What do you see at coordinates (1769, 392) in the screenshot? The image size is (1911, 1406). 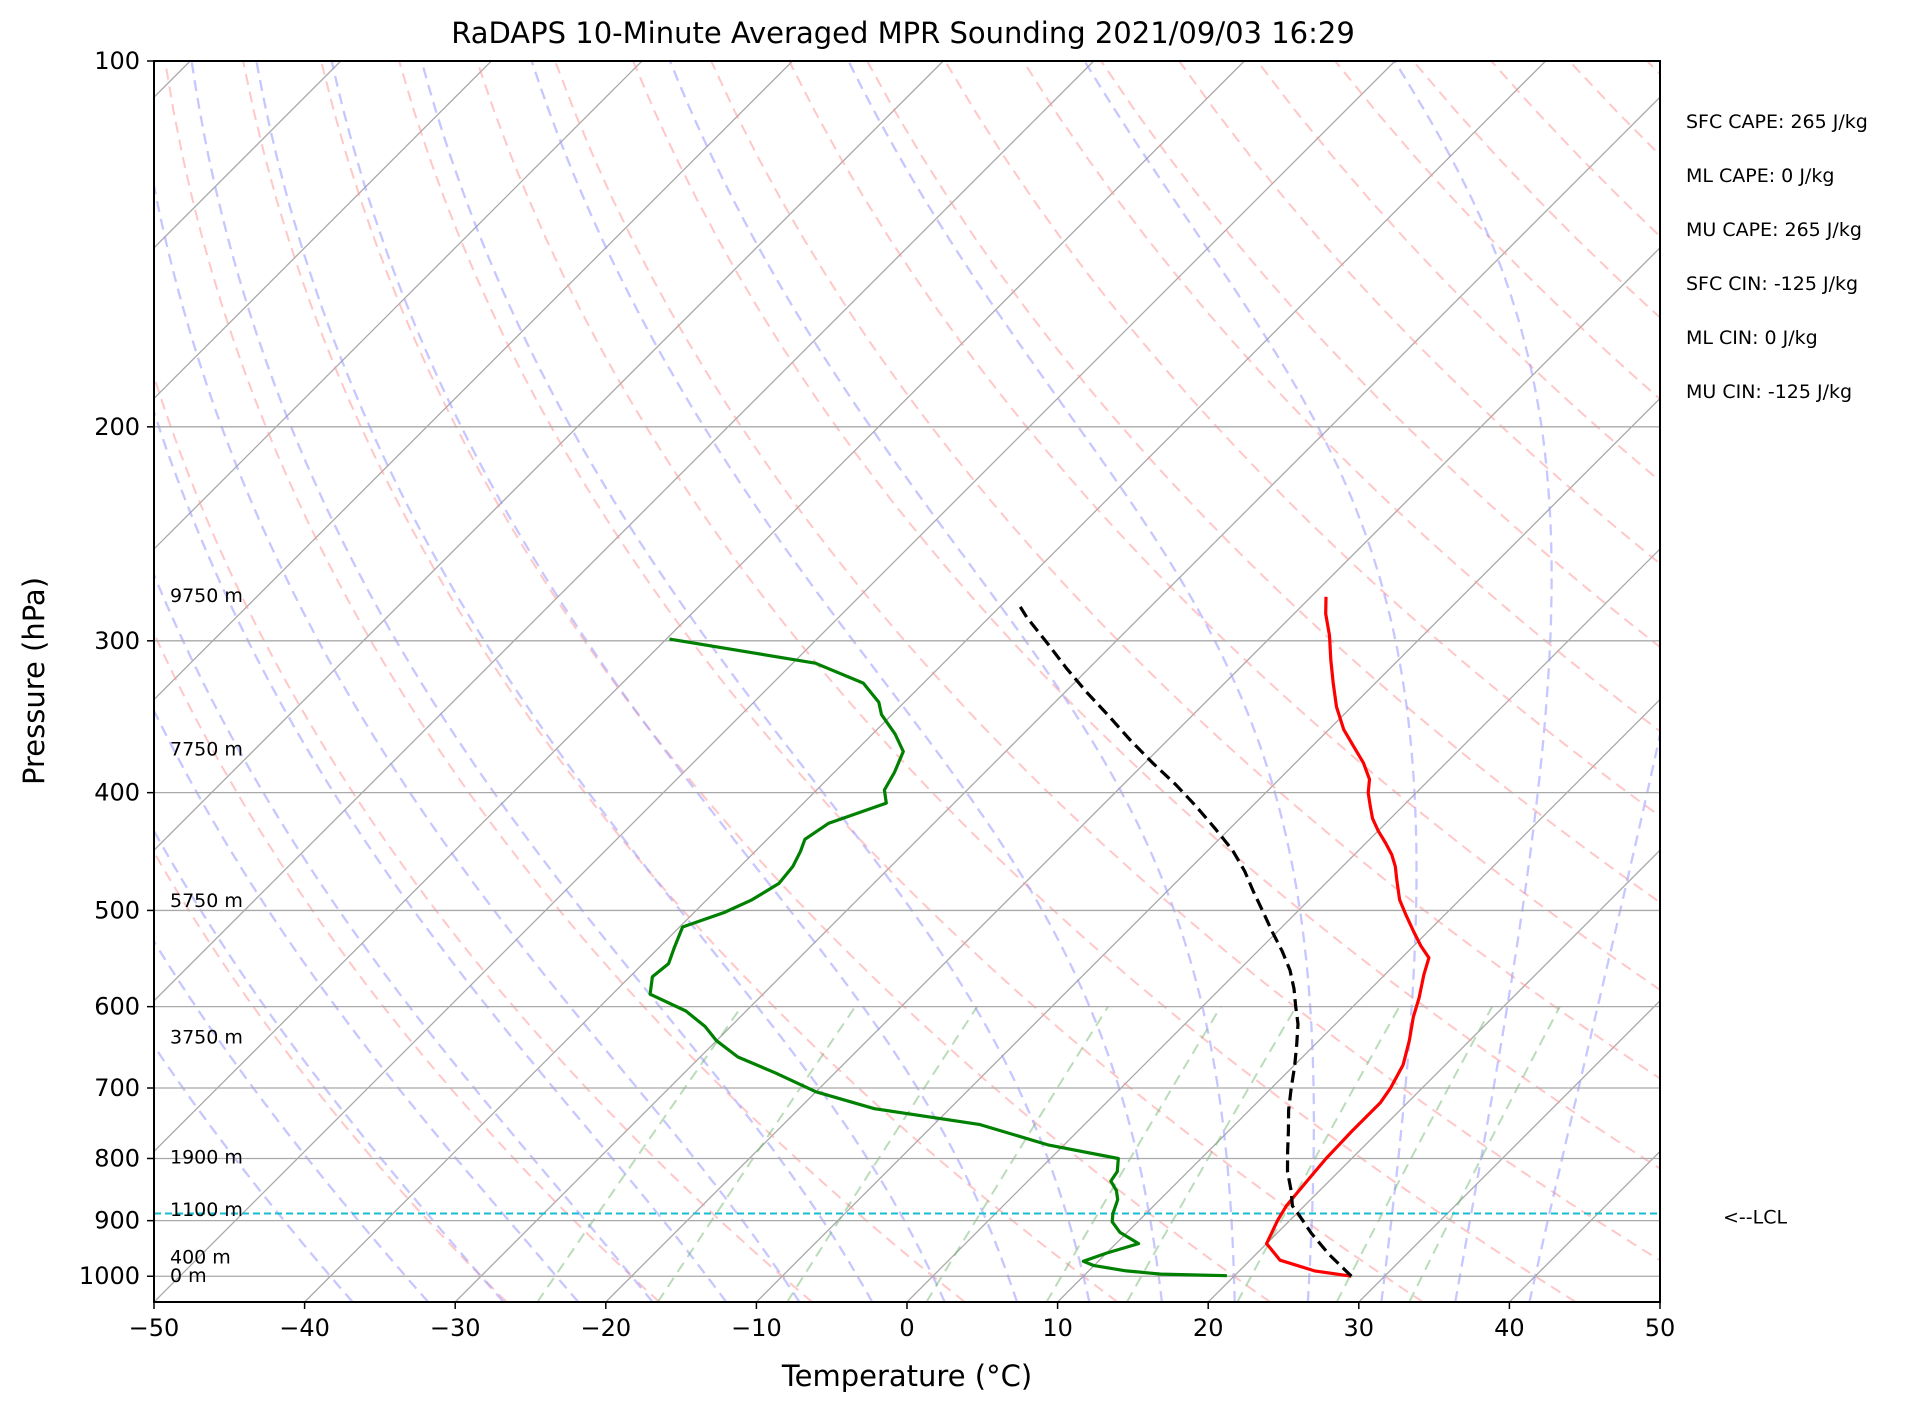 I see `cape-cin-annotation: MU CIN: -125 J/kg` at bounding box center [1769, 392].